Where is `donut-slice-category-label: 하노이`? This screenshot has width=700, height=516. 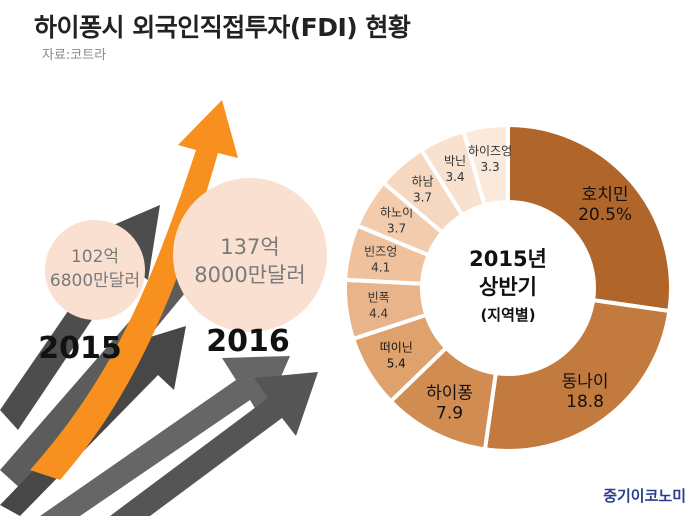 donut-slice-category-label: 하노이 is located at coordinates (396, 212).